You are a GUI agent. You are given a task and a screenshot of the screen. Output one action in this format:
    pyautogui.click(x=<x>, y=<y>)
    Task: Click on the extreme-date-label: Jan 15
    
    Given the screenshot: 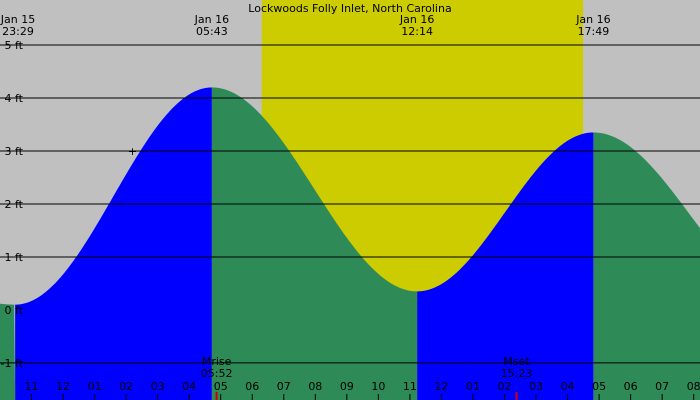 What is the action you would take?
    pyautogui.click(x=17, y=19)
    